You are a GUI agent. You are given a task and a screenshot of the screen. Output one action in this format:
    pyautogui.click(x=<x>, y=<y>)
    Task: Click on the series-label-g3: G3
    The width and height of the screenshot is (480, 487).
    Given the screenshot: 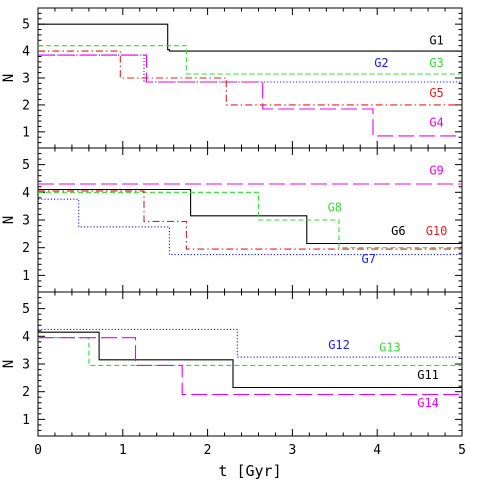 What is the action you would take?
    pyautogui.click(x=436, y=63)
    